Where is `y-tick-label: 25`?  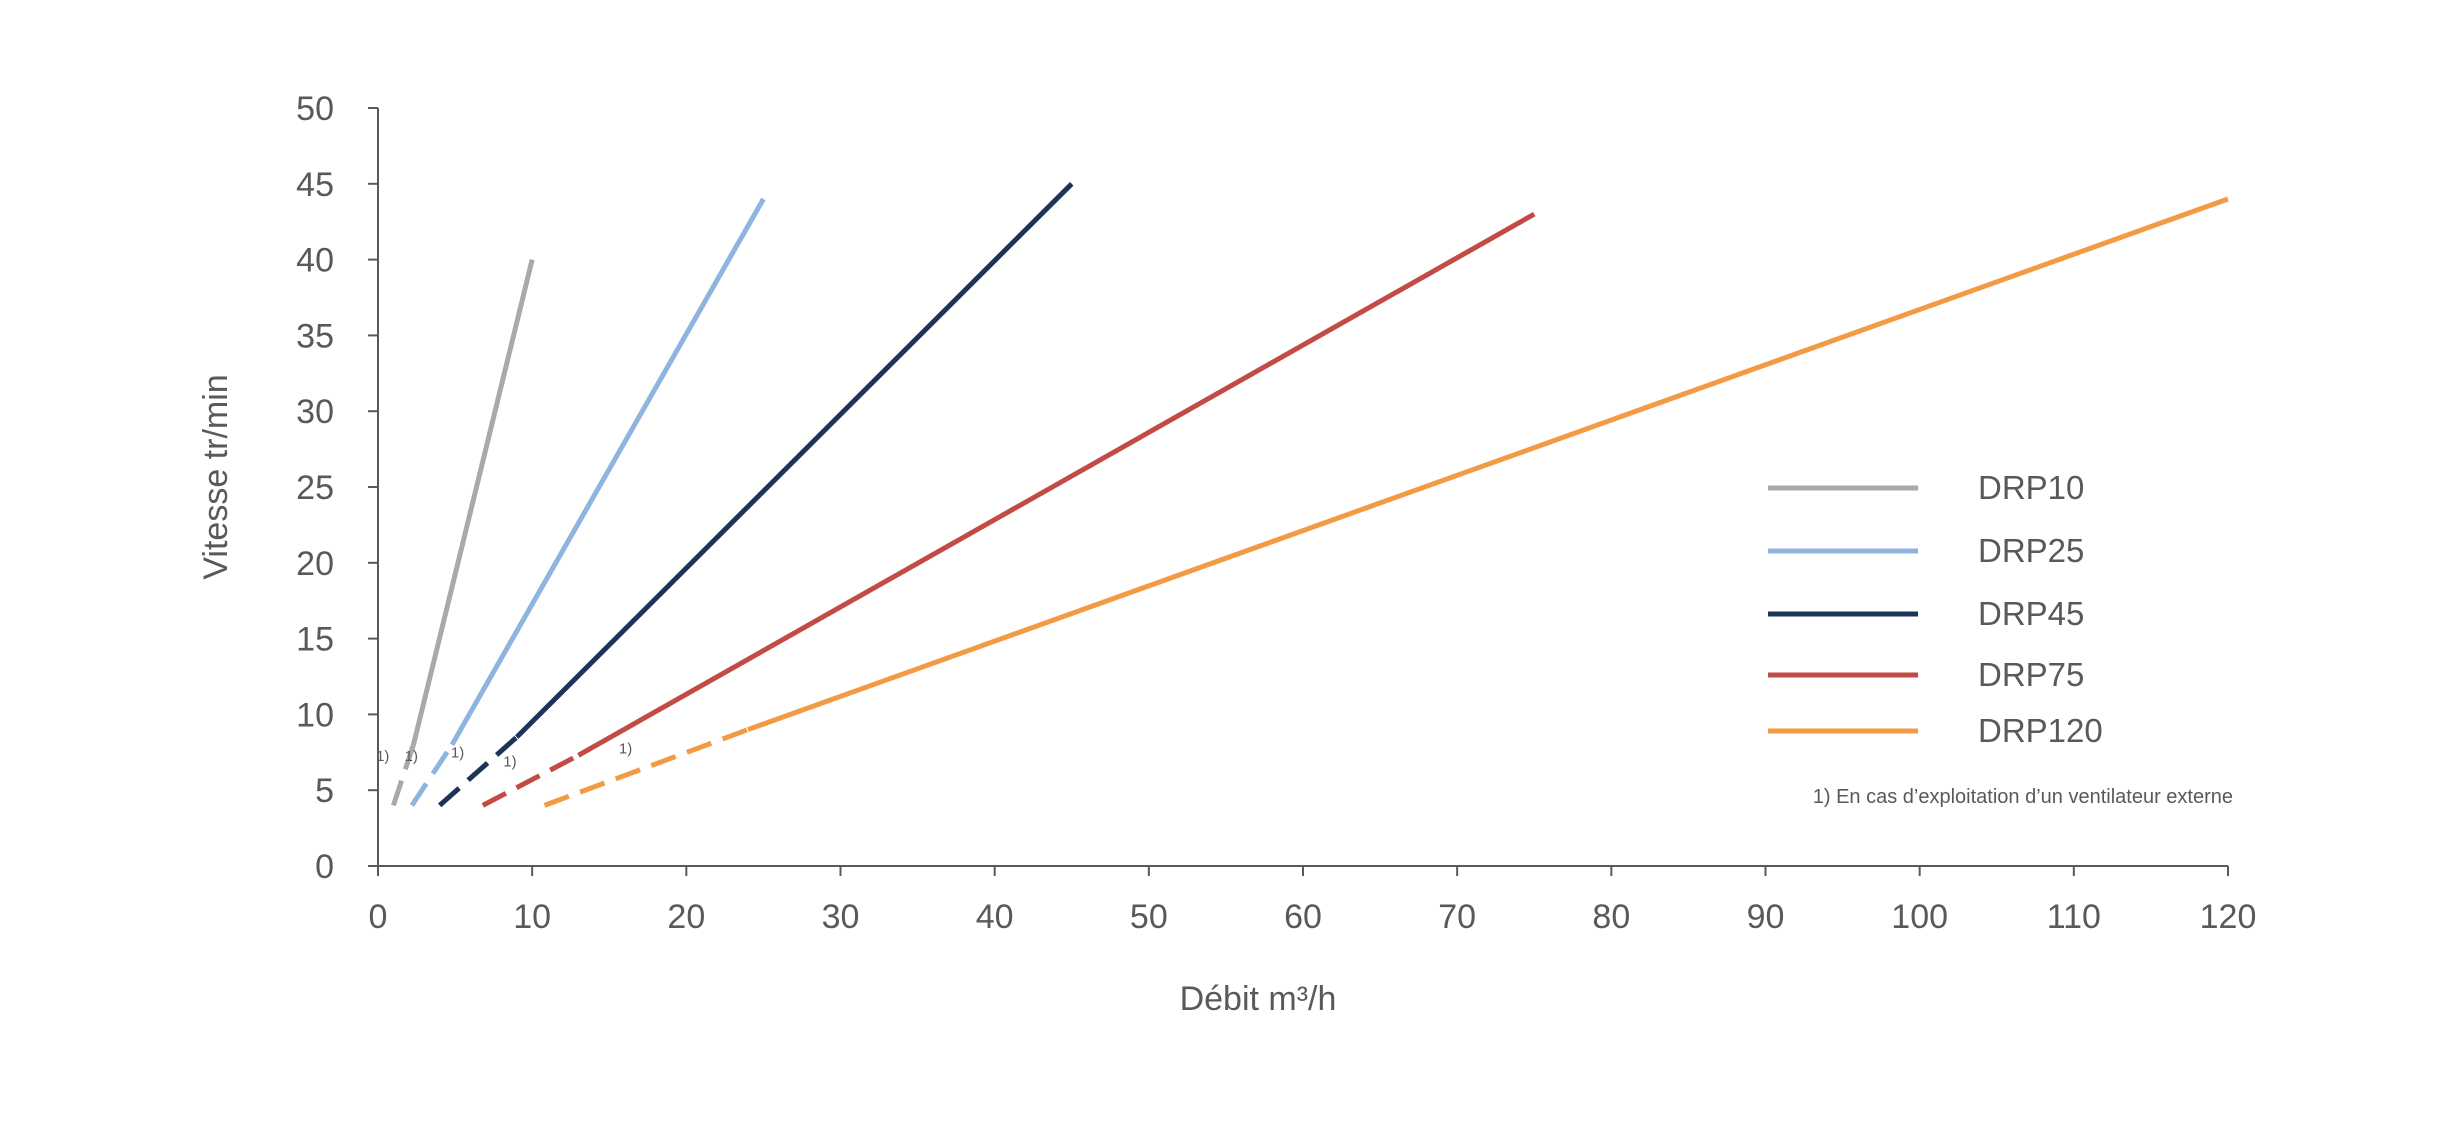 y-tick-label: 25 is located at coordinates (315, 488).